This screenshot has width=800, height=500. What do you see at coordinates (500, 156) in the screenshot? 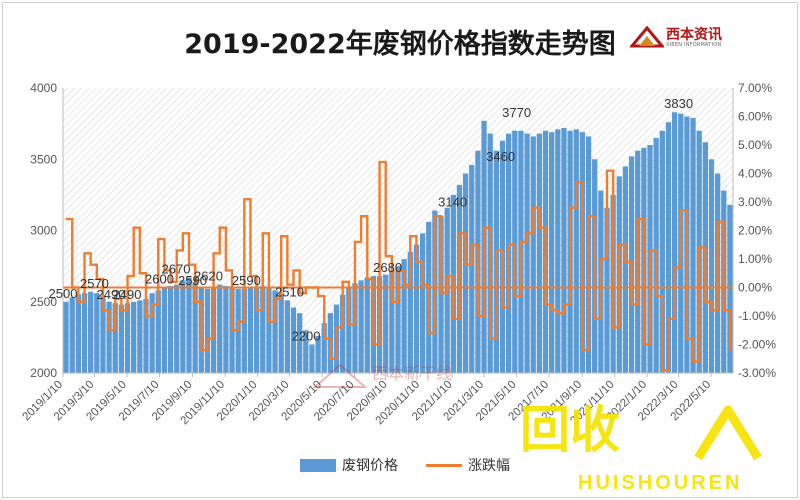
I see `data-label: 3460` at bounding box center [500, 156].